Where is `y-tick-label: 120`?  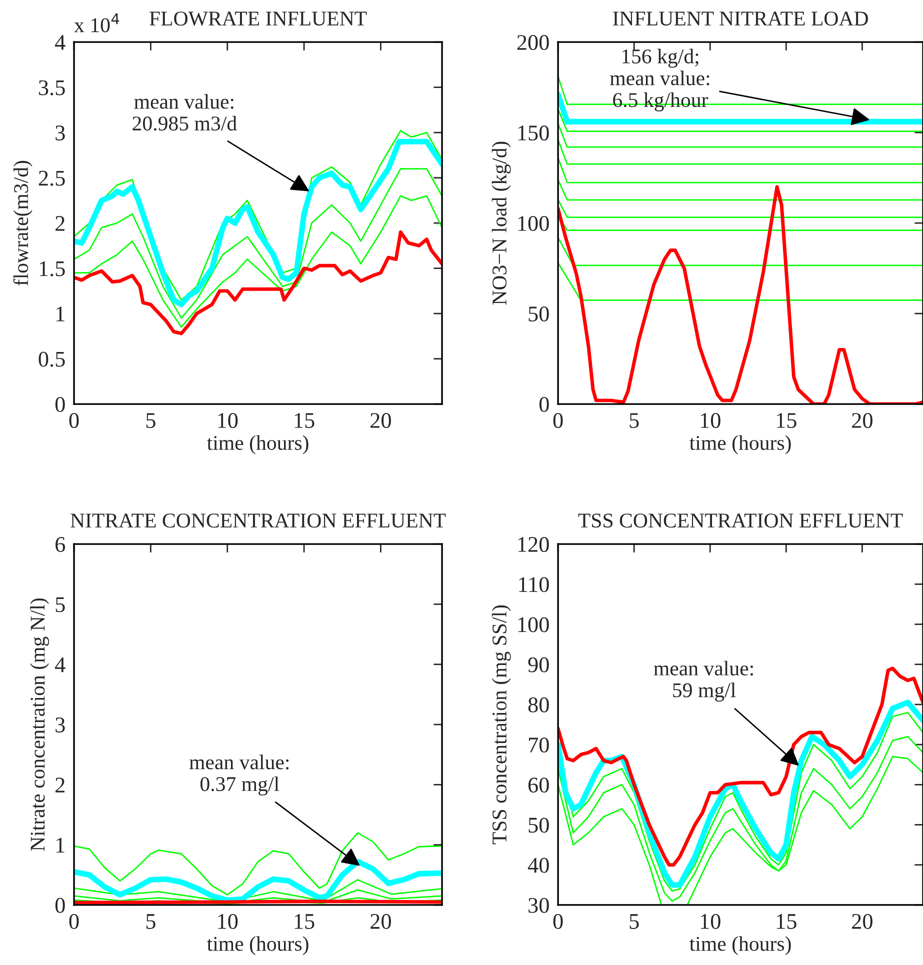
y-tick-label: 120 is located at coordinates (533, 544).